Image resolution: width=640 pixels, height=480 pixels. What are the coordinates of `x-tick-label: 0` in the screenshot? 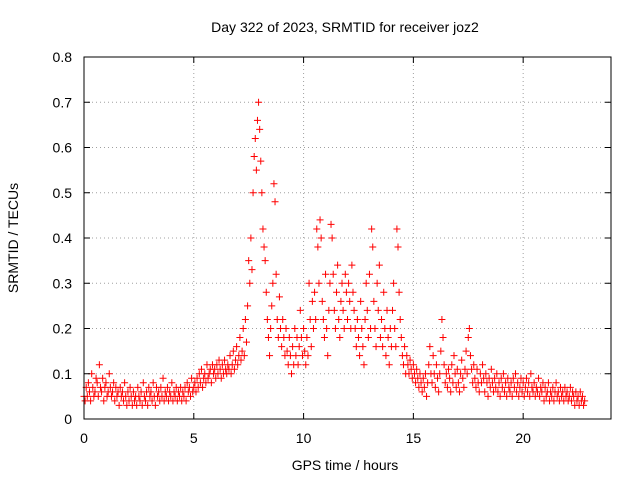 It's located at (84, 438).